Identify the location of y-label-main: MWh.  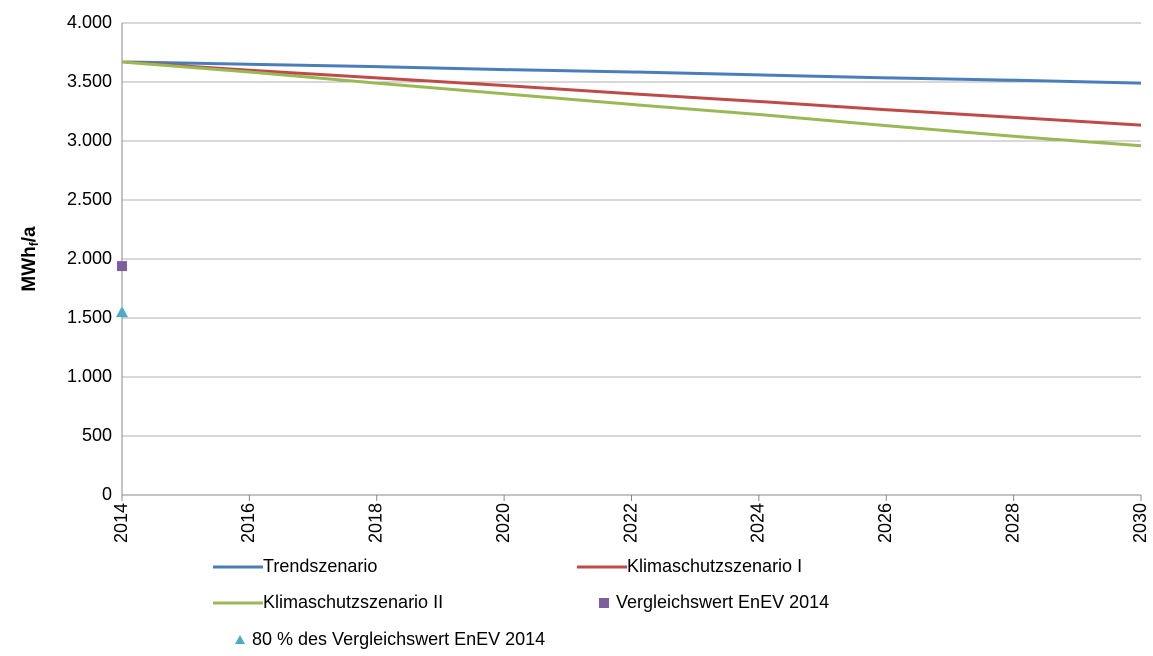
(29, 268).